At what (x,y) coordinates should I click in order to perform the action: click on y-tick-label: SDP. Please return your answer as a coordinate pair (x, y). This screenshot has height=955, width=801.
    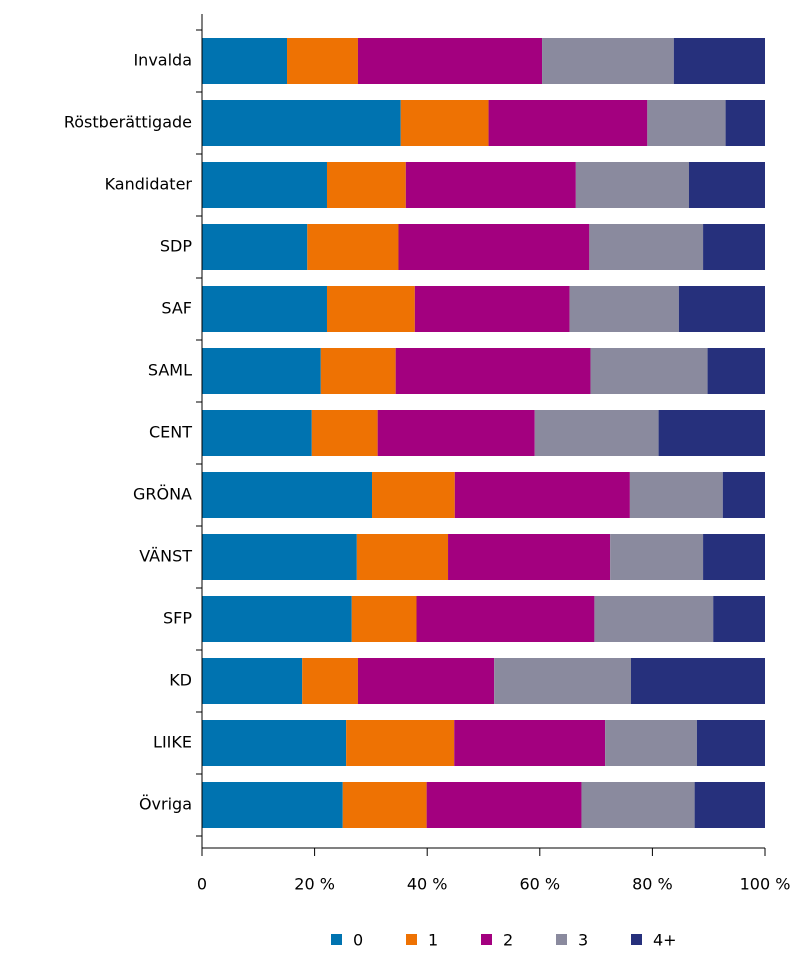
    Looking at the image, I should click on (176, 246).